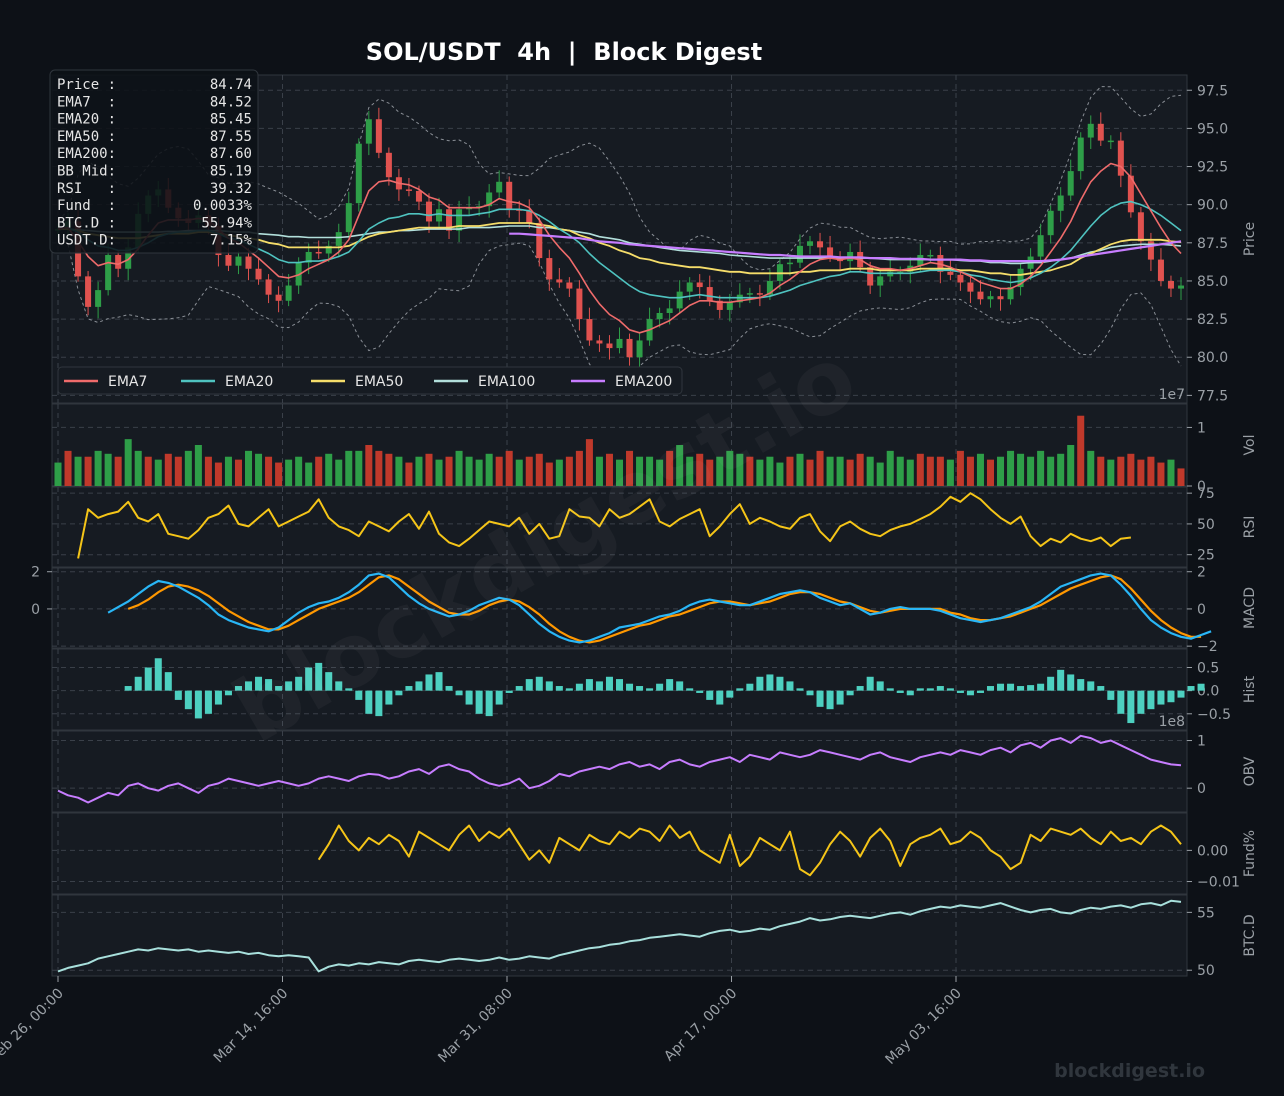 Image resolution: width=1284 pixels, height=1096 pixels. What do you see at coordinates (1250, 853) in the screenshot?
I see `y-axis-label: Fund%` at bounding box center [1250, 853].